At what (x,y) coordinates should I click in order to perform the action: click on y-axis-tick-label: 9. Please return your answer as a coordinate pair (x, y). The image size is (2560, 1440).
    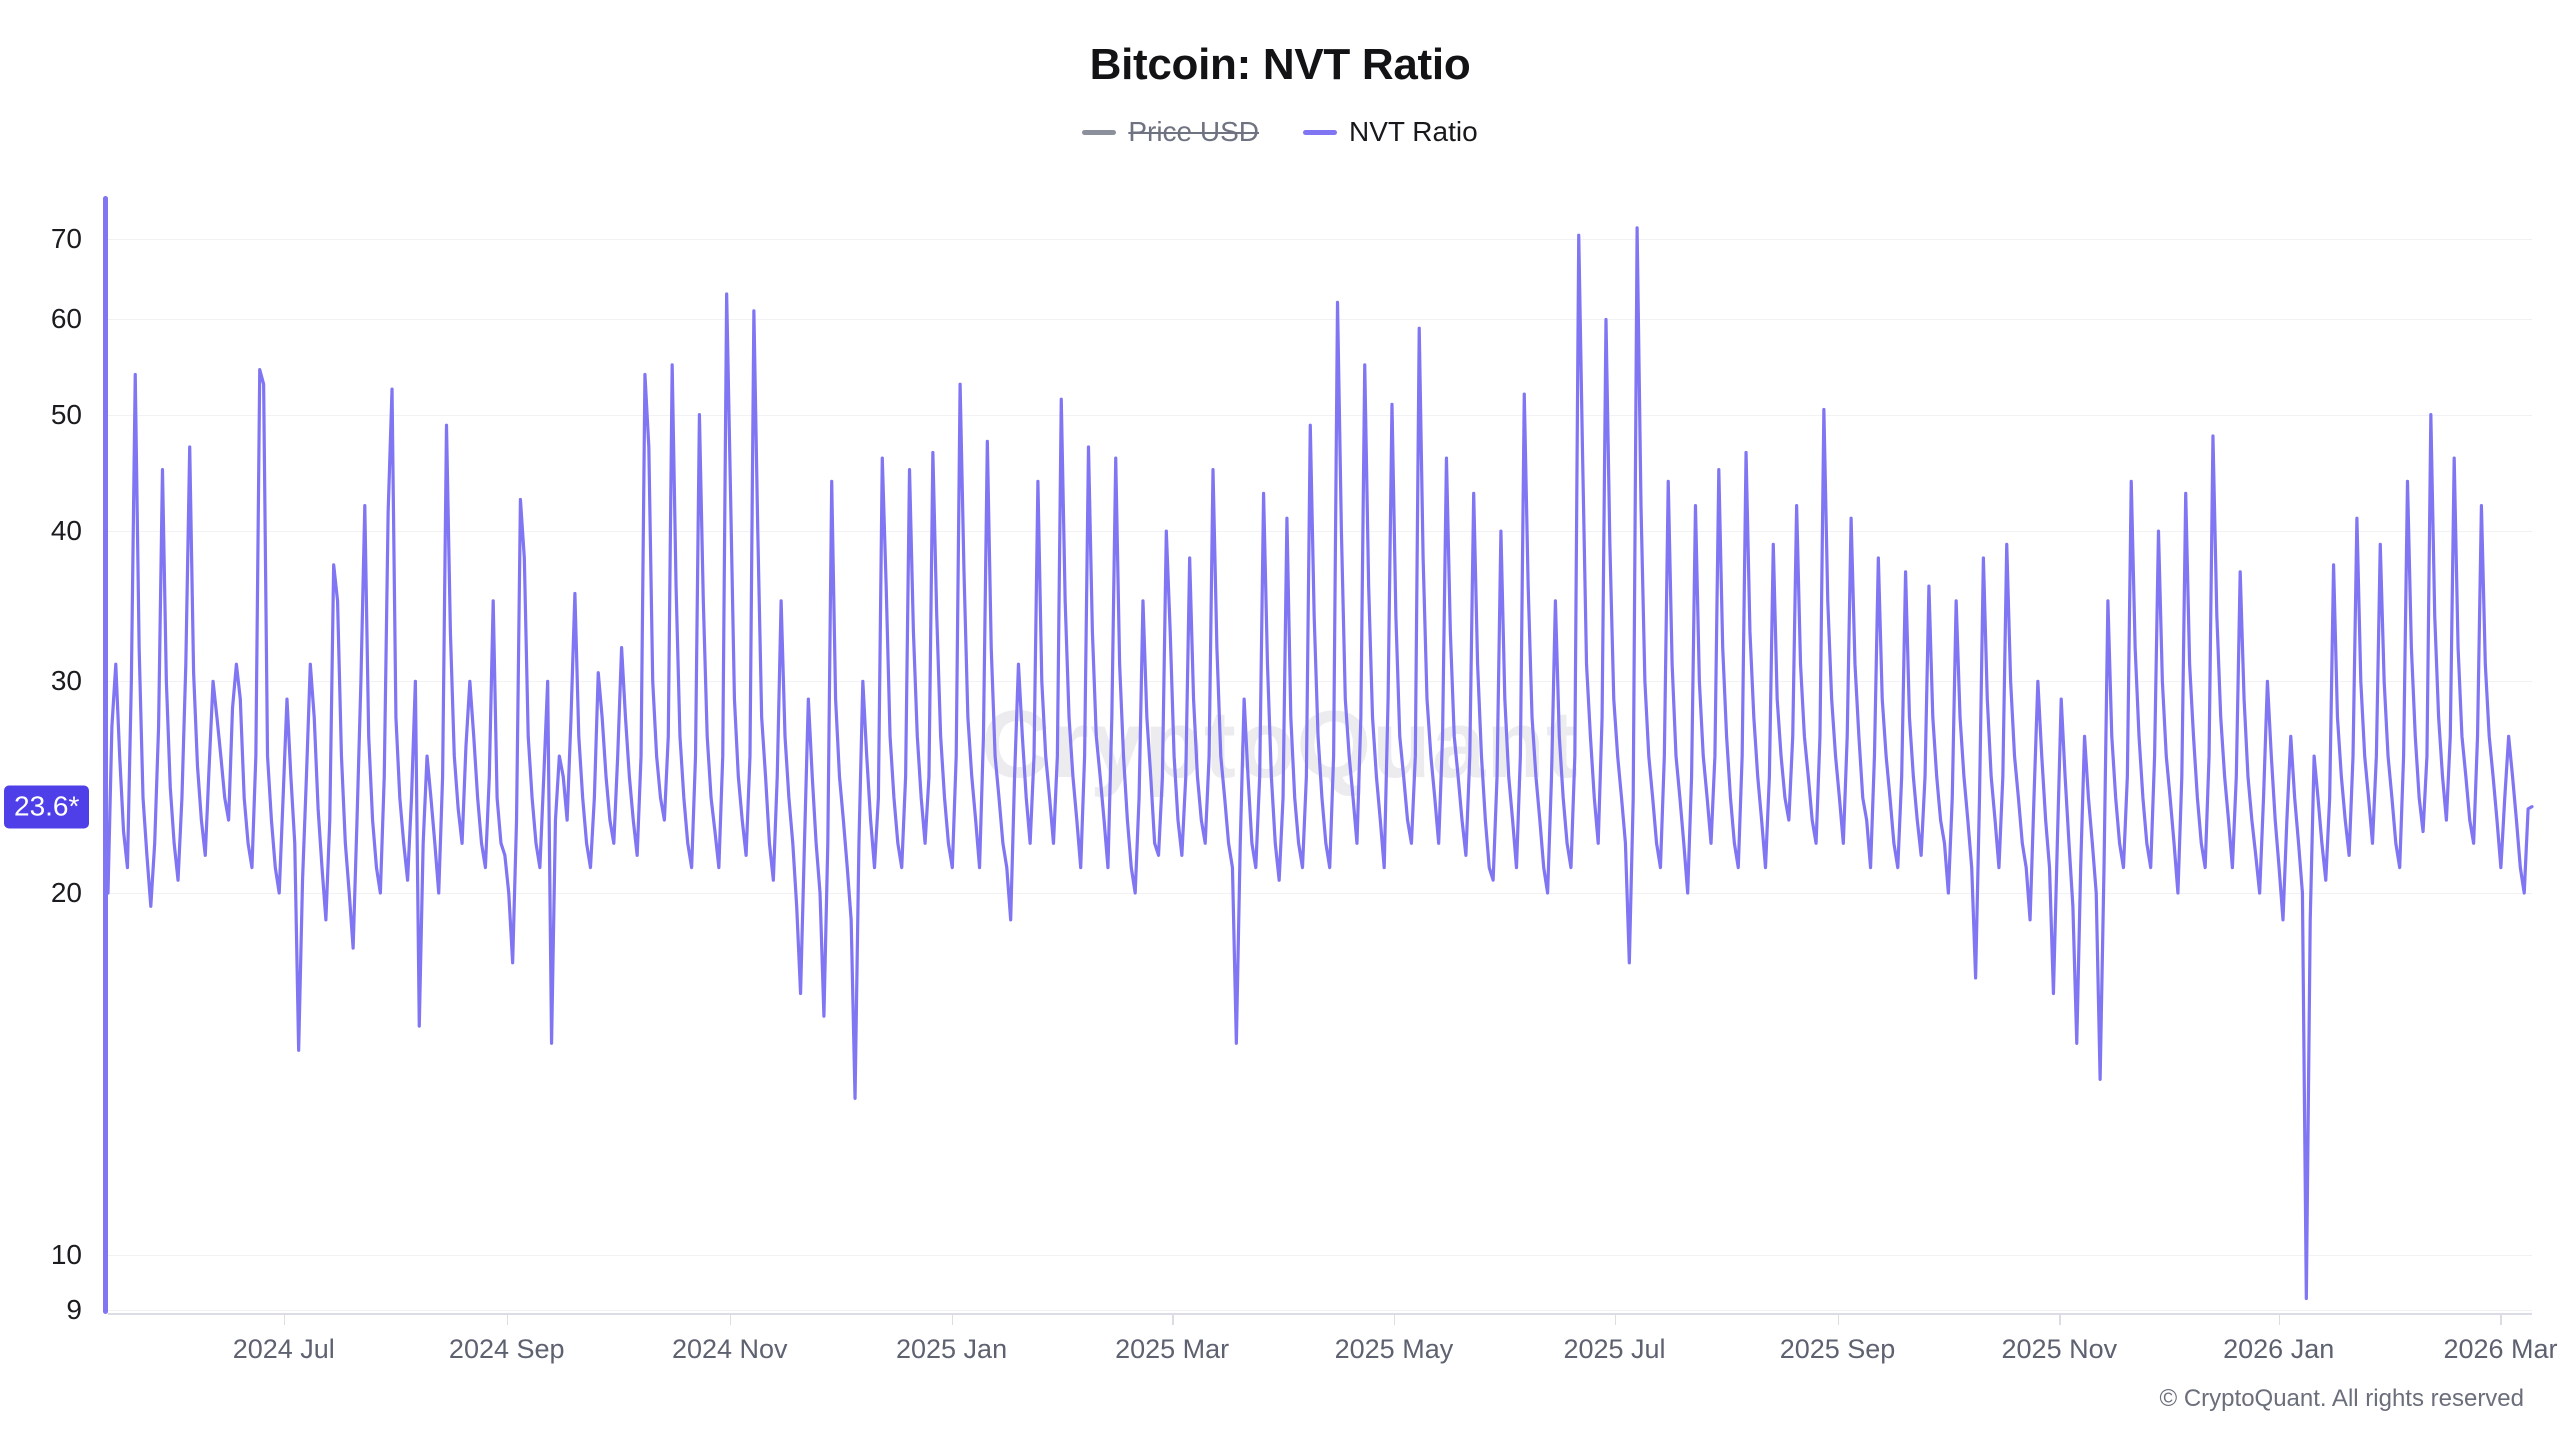
    Looking at the image, I should click on (74, 1309).